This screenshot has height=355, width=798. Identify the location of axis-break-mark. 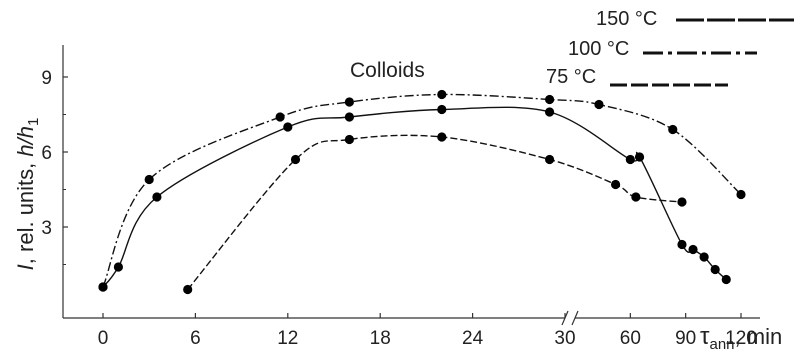
(575, 318).